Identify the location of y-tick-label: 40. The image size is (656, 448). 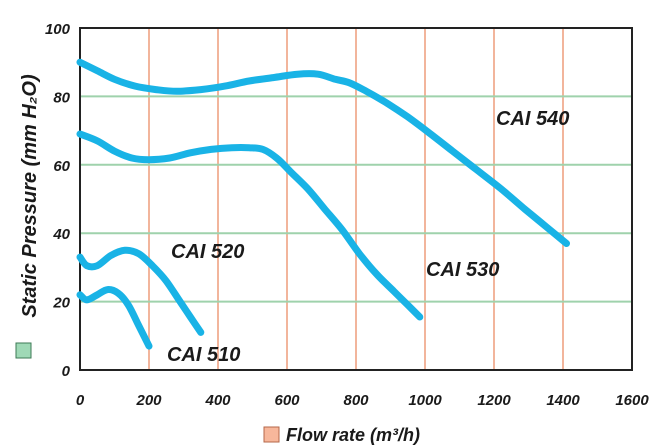
(61, 234).